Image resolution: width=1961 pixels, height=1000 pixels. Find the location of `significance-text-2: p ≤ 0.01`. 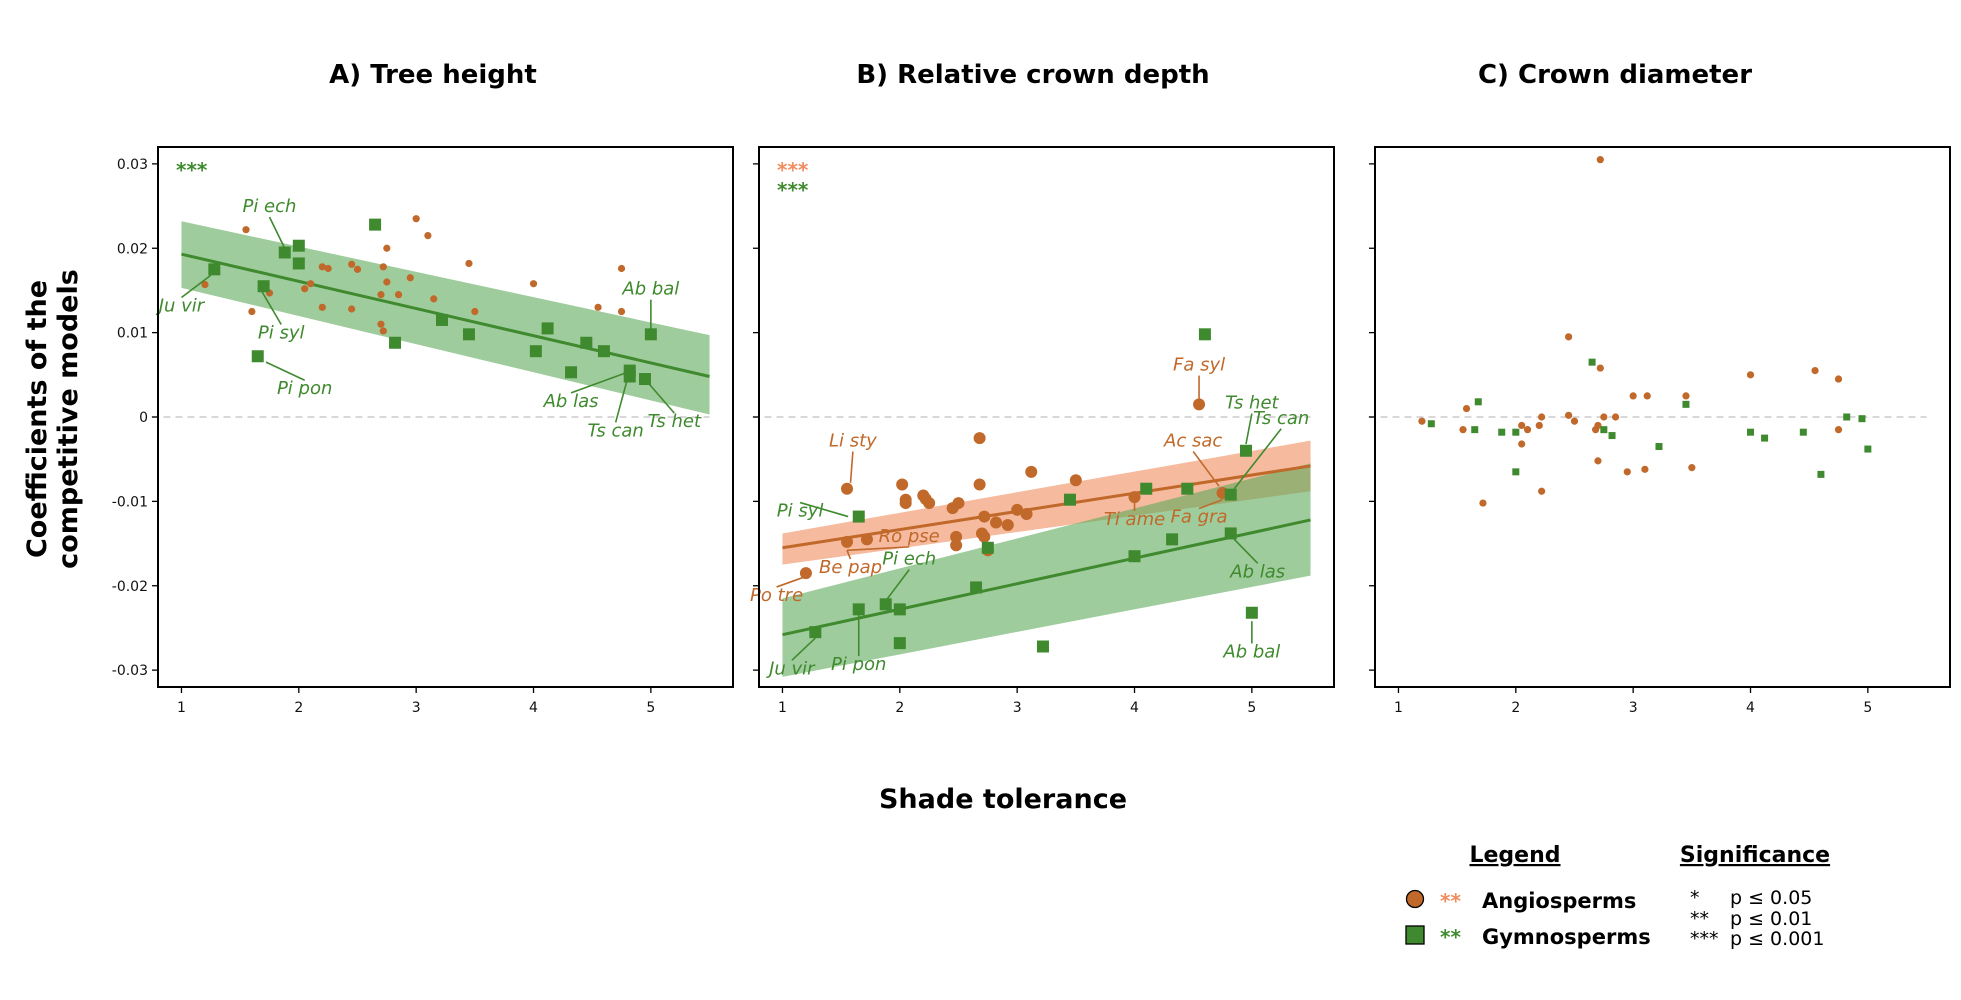

significance-text-2: p ≤ 0.01 is located at coordinates (1771, 919).